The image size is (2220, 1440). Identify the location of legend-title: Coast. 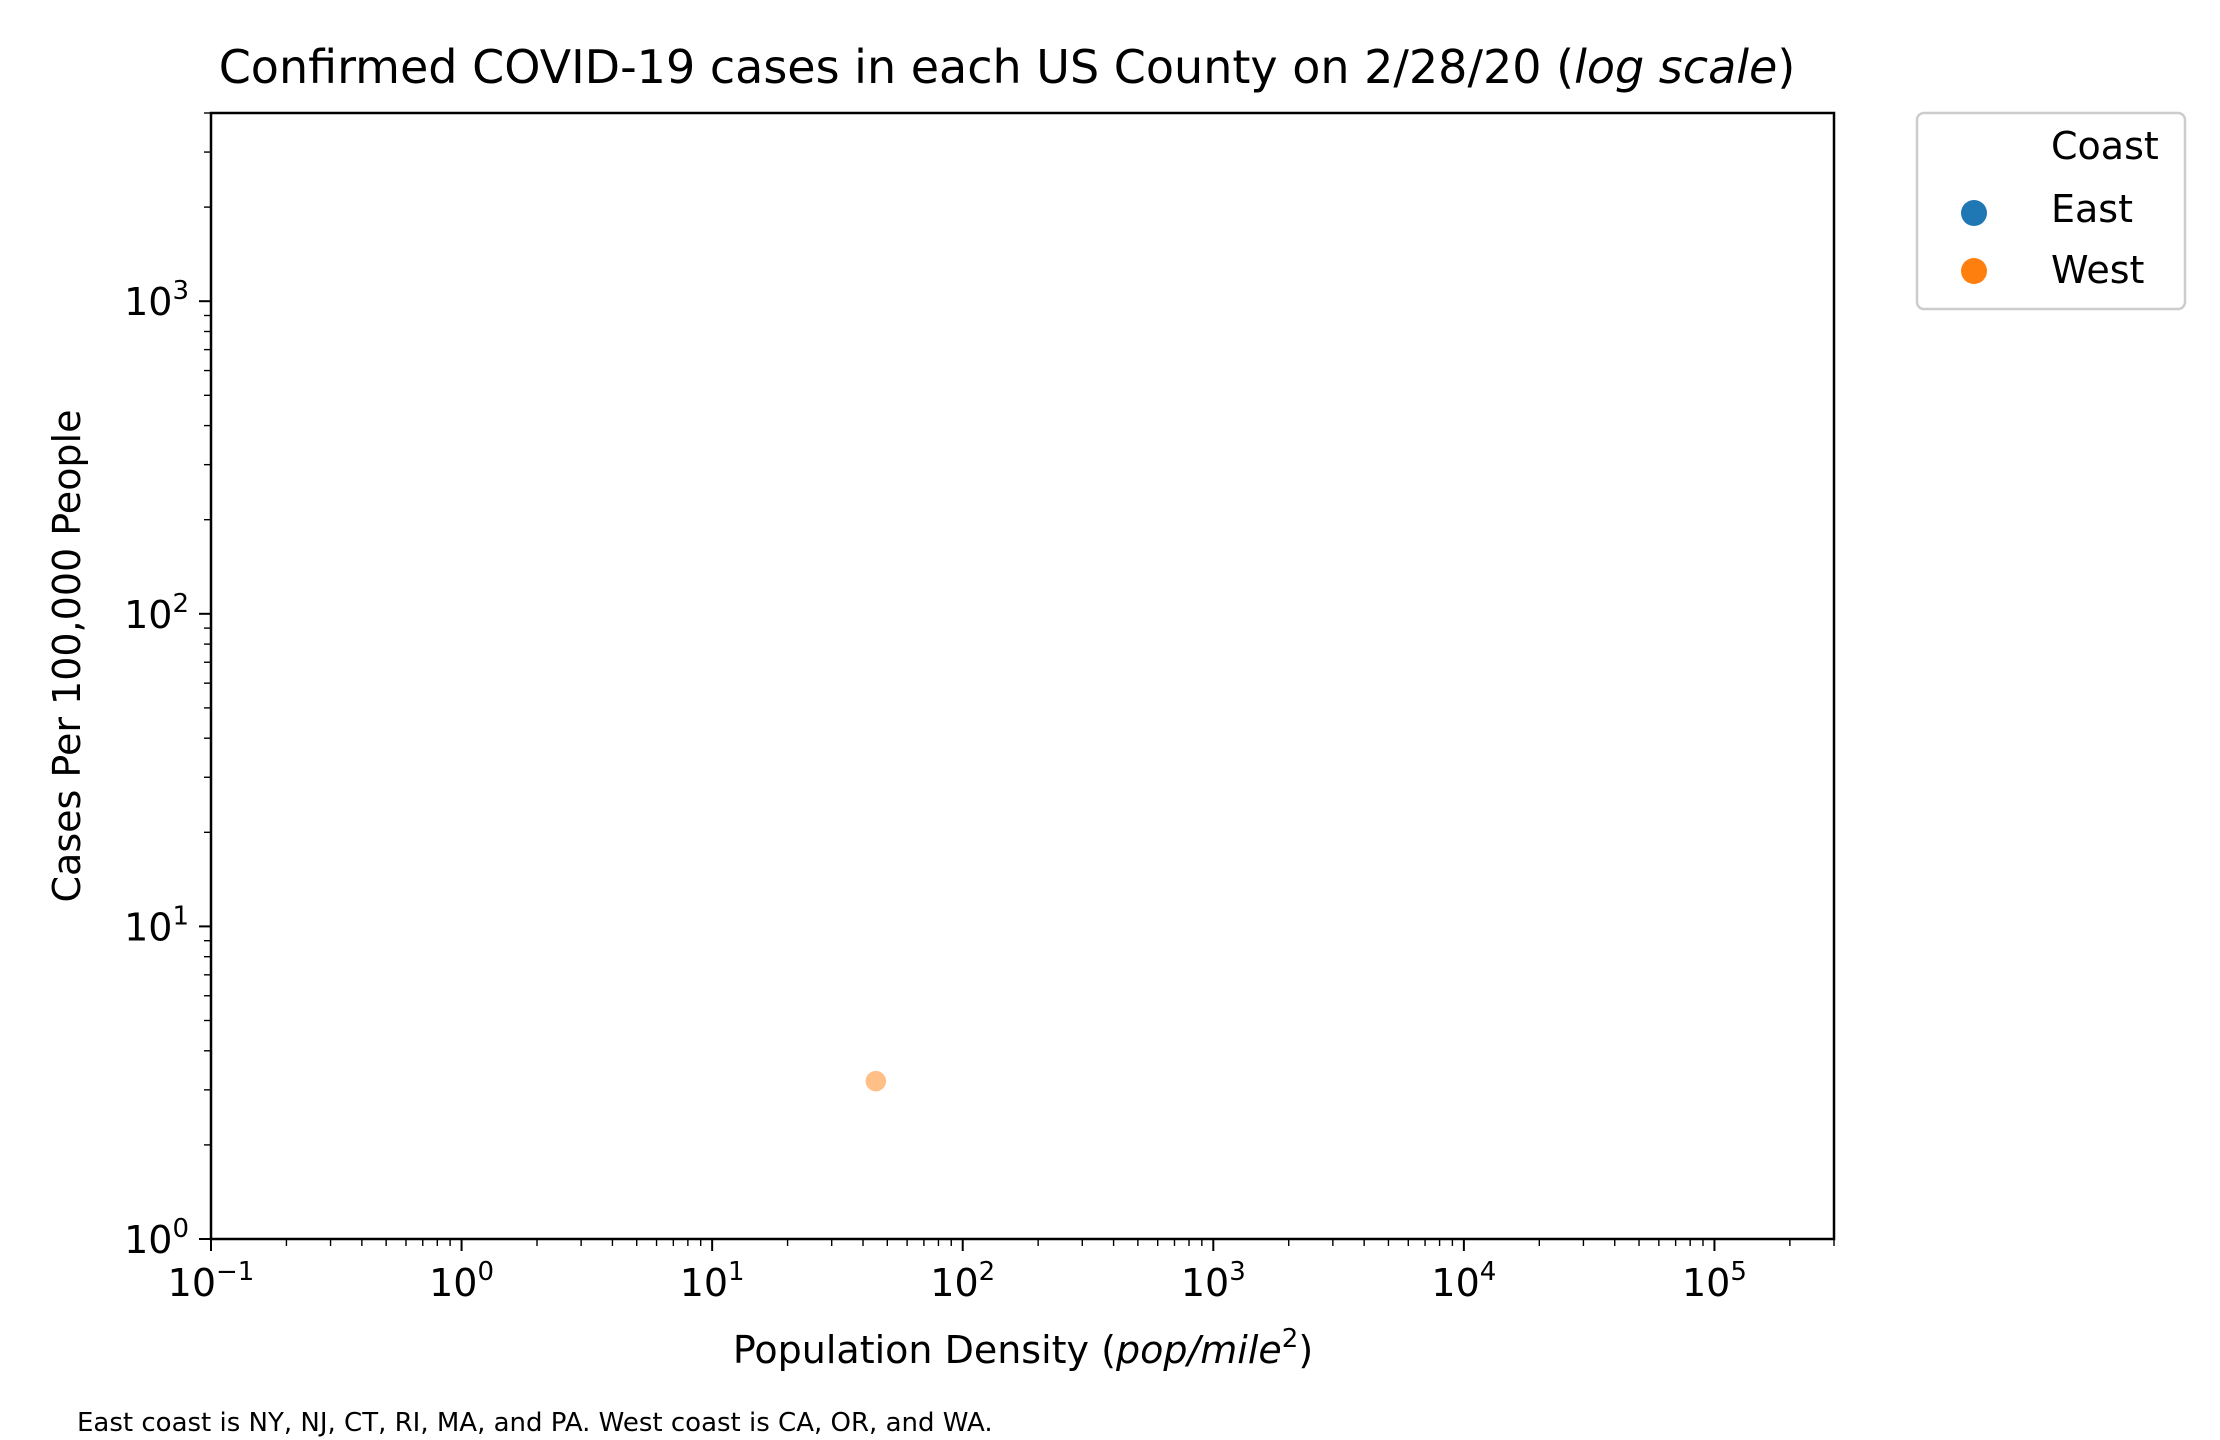
(2105, 146).